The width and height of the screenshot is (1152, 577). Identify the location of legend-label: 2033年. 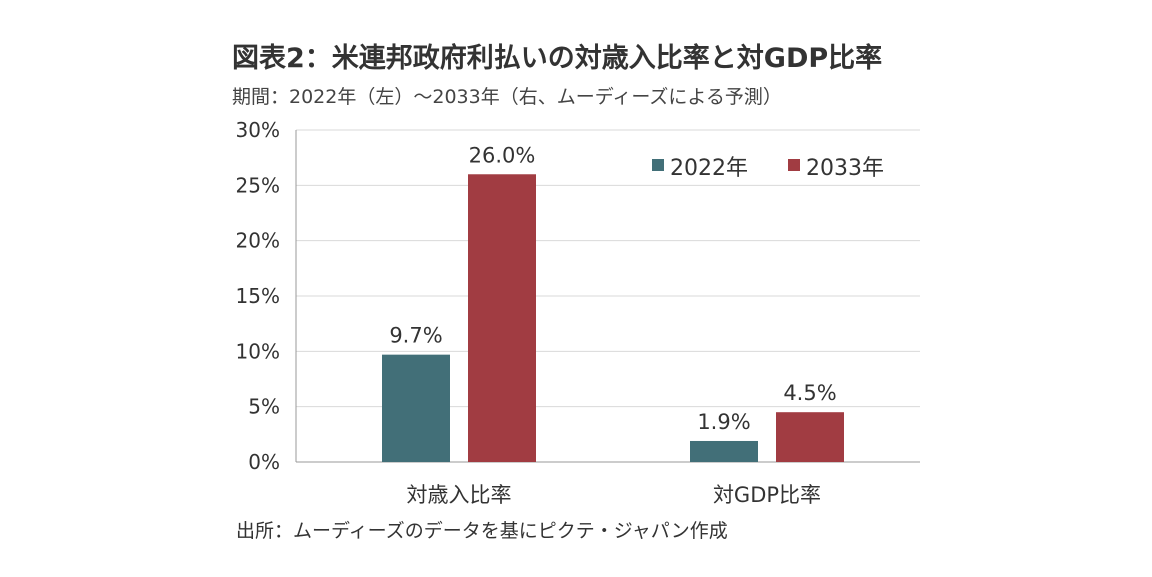
(845, 168).